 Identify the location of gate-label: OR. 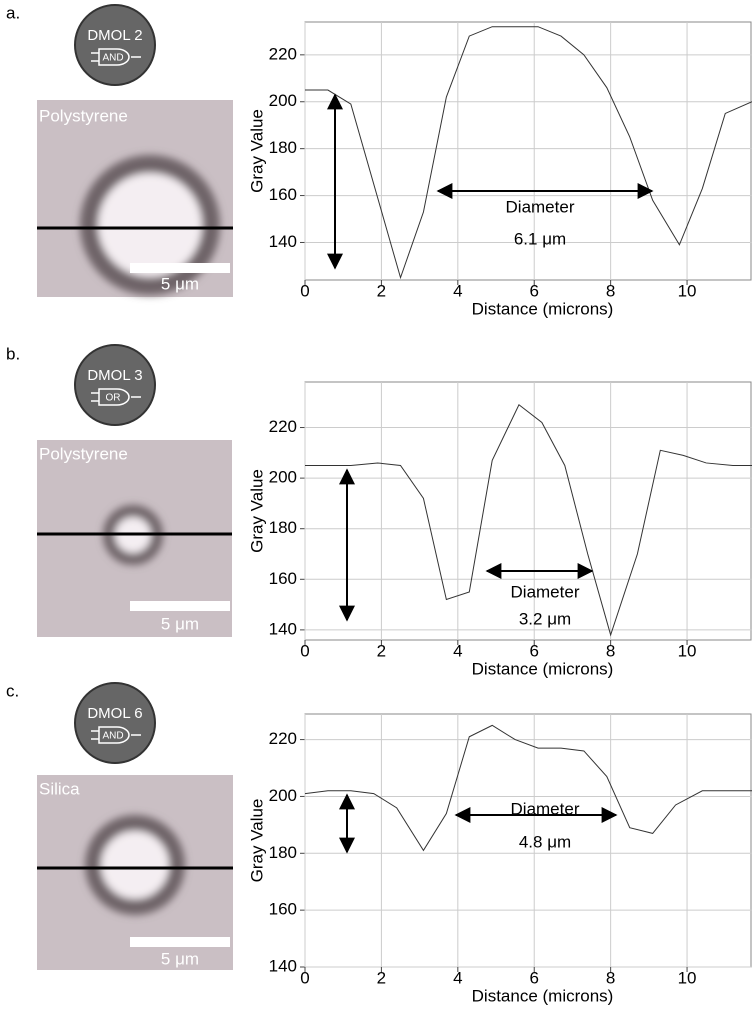
(113, 398).